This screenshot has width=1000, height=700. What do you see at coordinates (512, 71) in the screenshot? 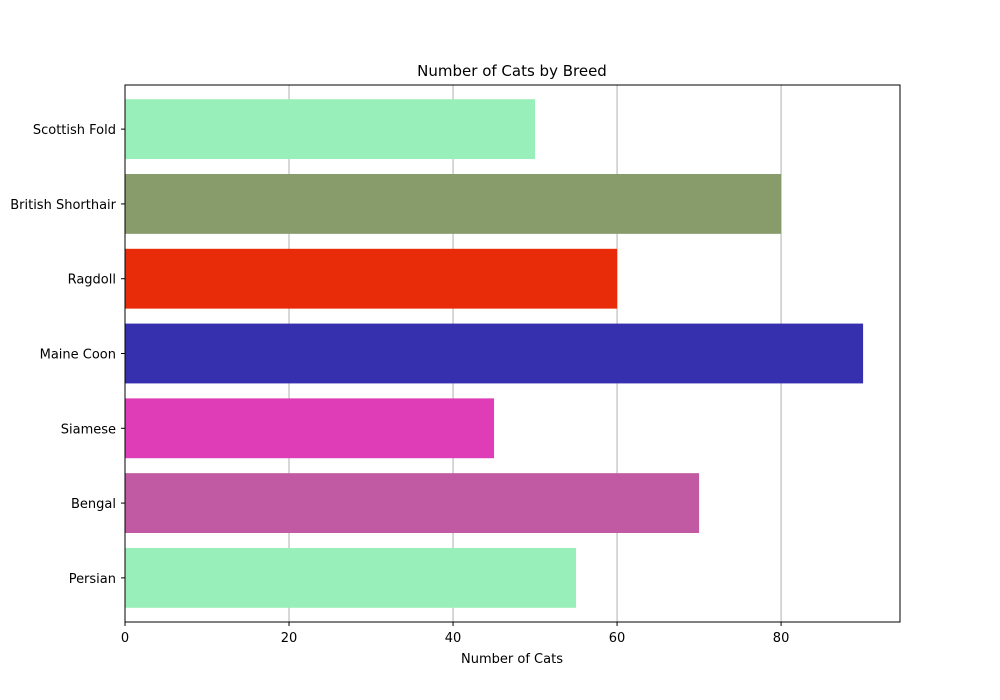
I see `chart-title: Number of Cats by Breed` at bounding box center [512, 71].